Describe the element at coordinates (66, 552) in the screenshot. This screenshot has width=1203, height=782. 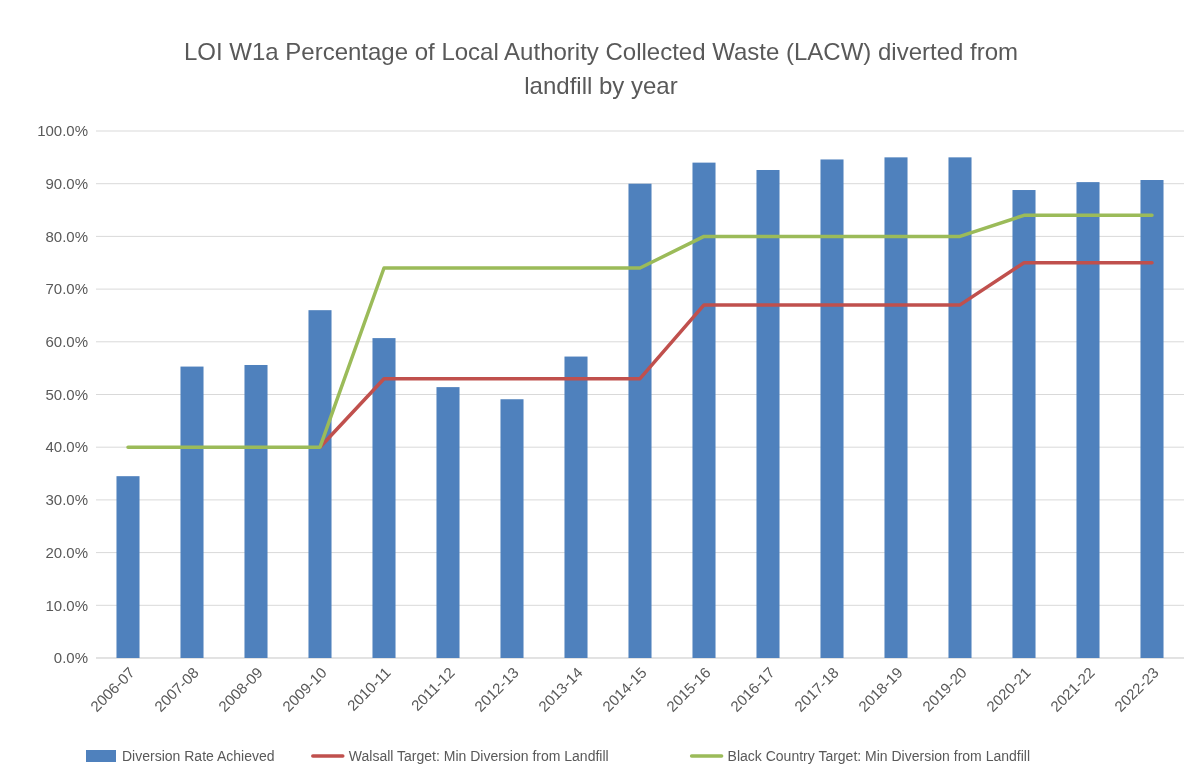
I see `y-tick-label: 20.0%` at that location.